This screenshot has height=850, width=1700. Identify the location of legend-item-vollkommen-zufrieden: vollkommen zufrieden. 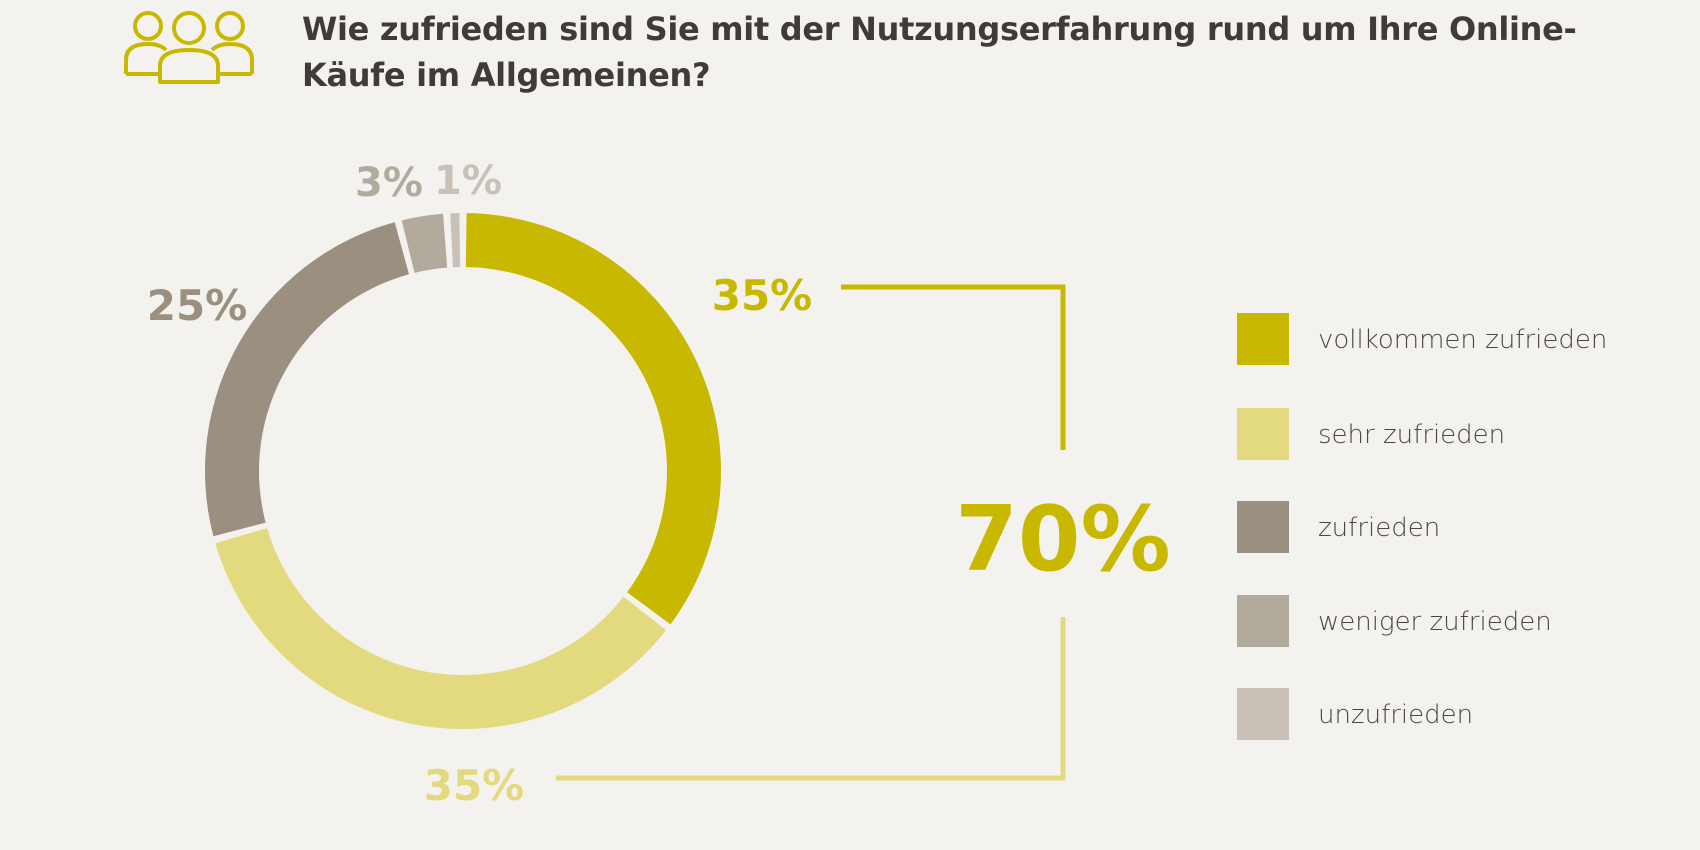
(1437, 339).